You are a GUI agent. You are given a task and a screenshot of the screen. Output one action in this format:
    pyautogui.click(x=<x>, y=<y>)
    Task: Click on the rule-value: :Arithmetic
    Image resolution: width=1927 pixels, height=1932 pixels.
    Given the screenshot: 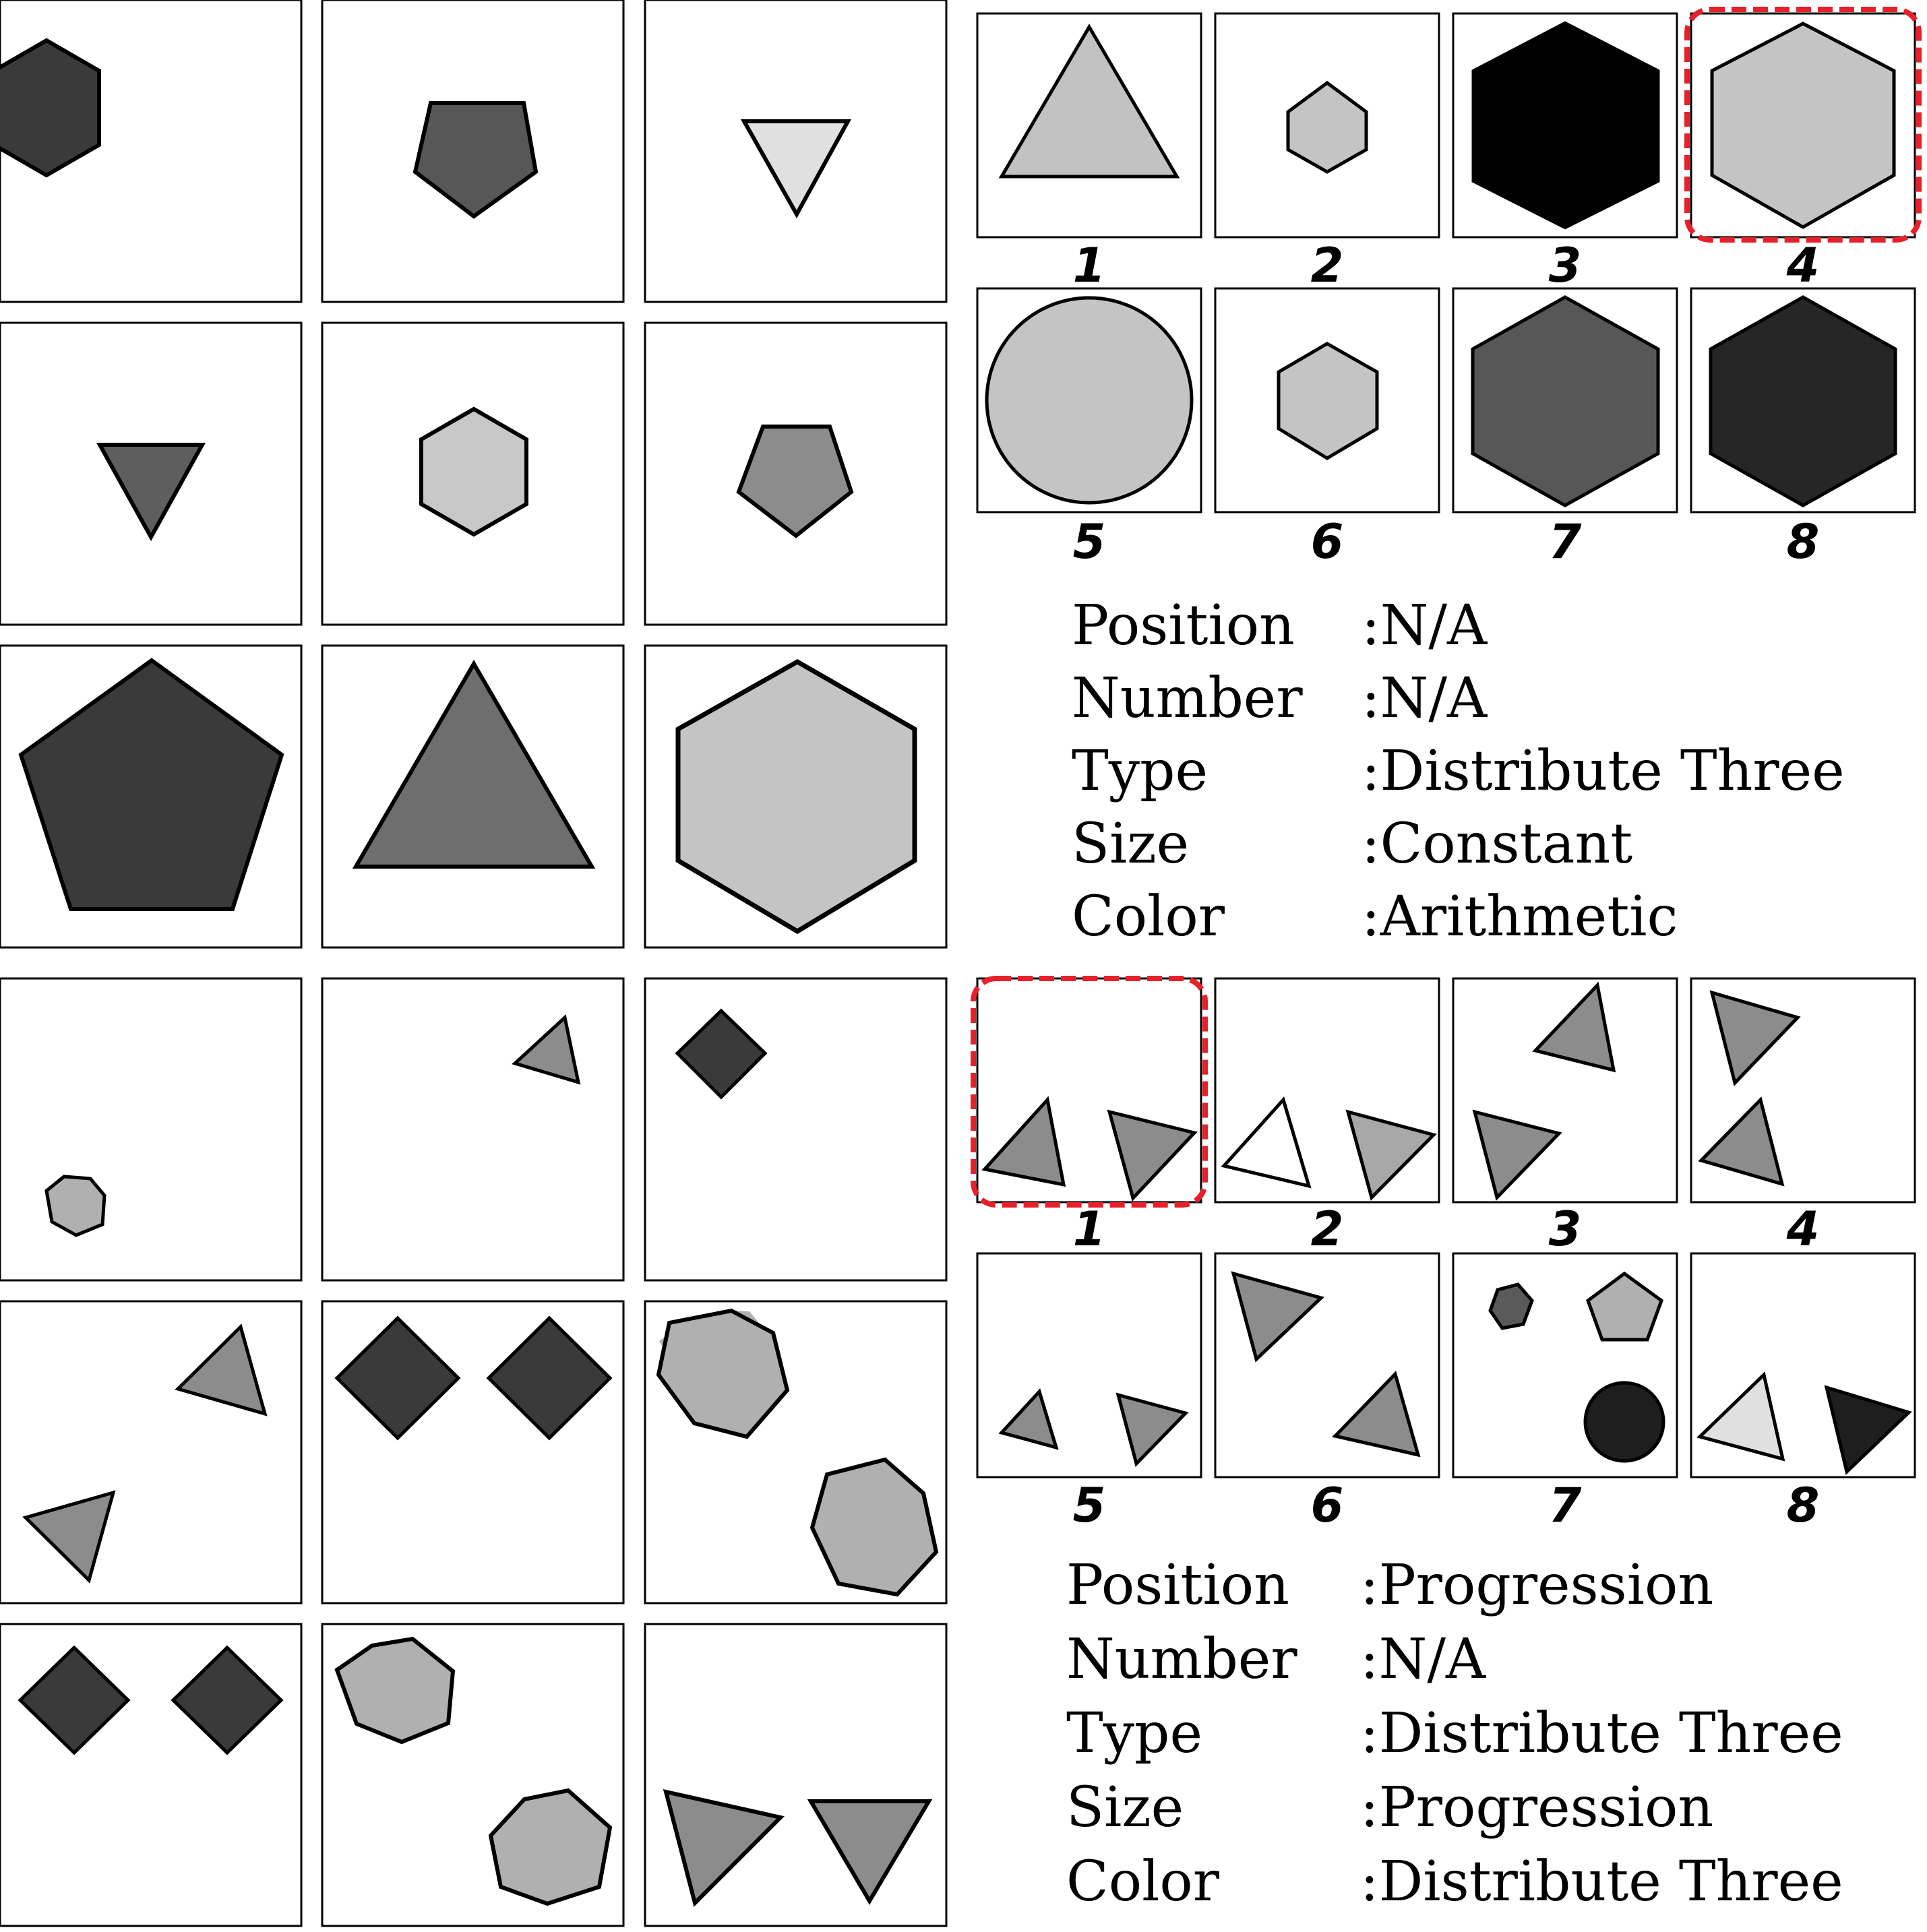 What is the action you would take?
    pyautogui.click(x=1520, y=917)
    